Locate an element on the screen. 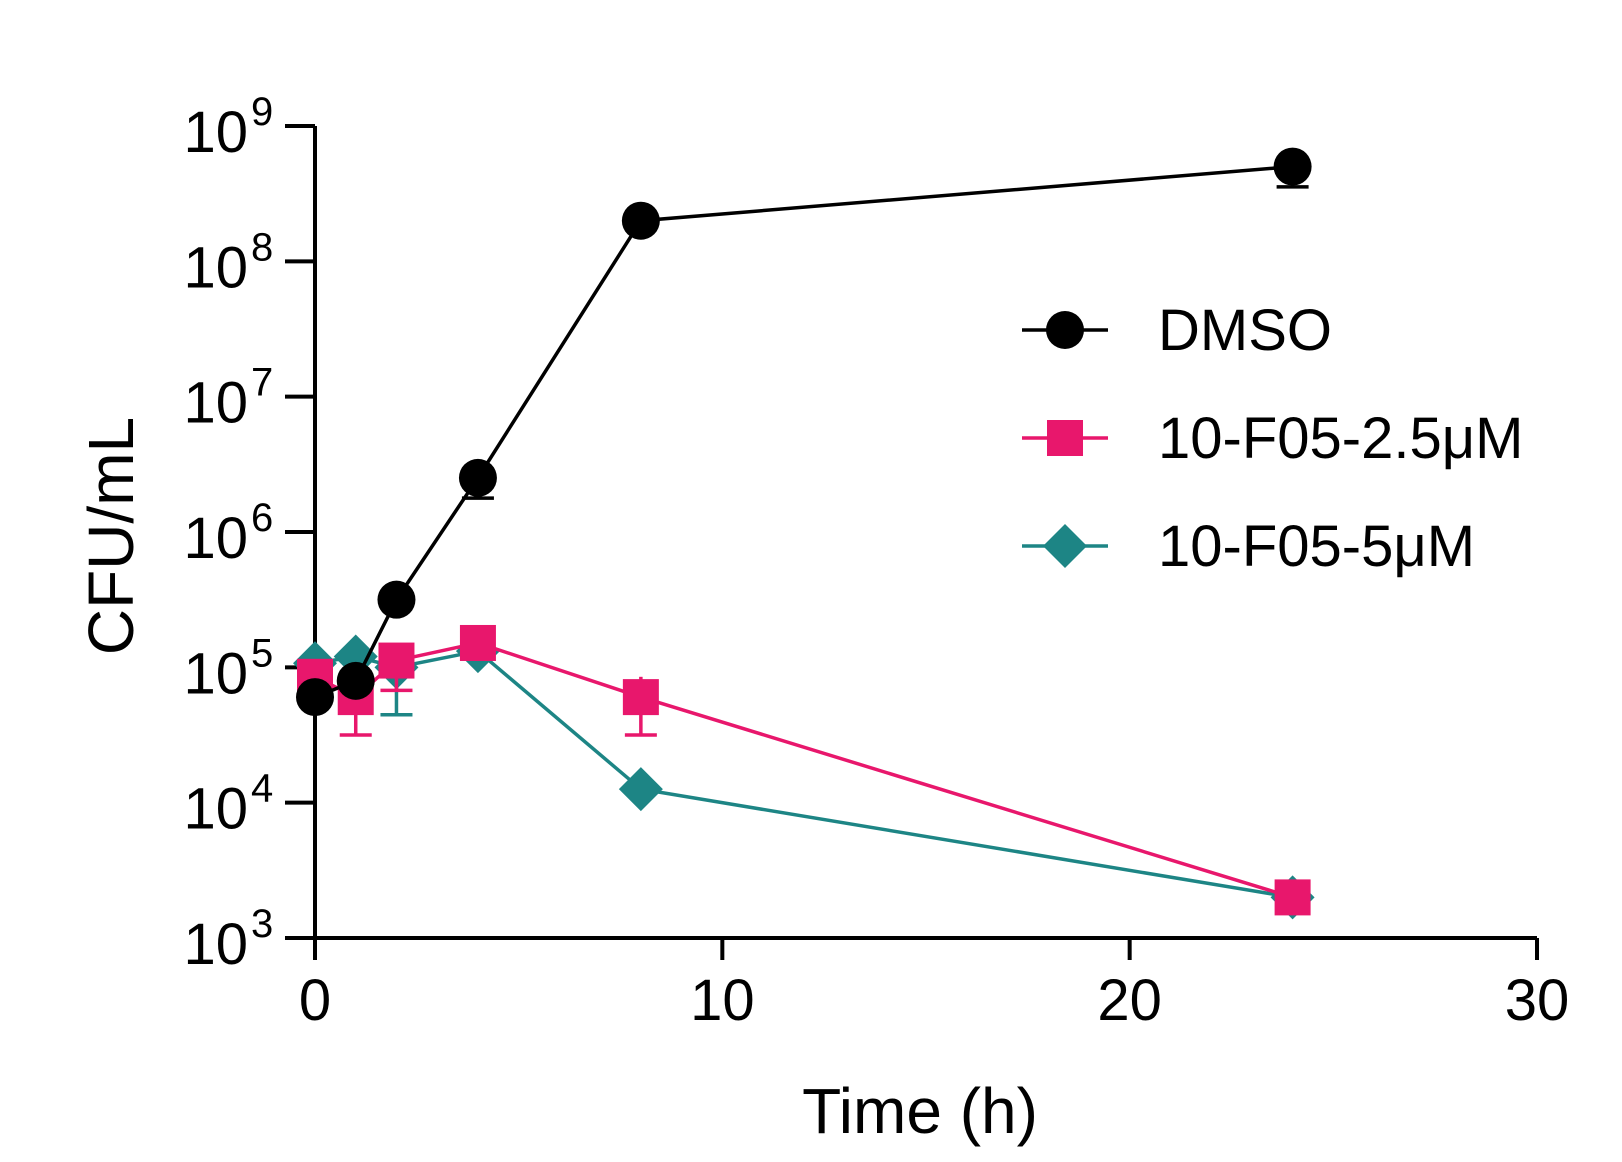 The image size is (1622, 1162). legend-item: 10-F05-2.5μM is located at coordinates (1272, 438).